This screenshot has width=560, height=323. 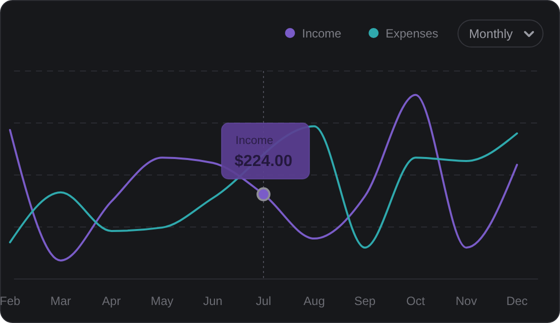 What do you see at coordinates (322, 33) in the screenshot?
I see `legend-label: Income` at bounding box center [322, 33].